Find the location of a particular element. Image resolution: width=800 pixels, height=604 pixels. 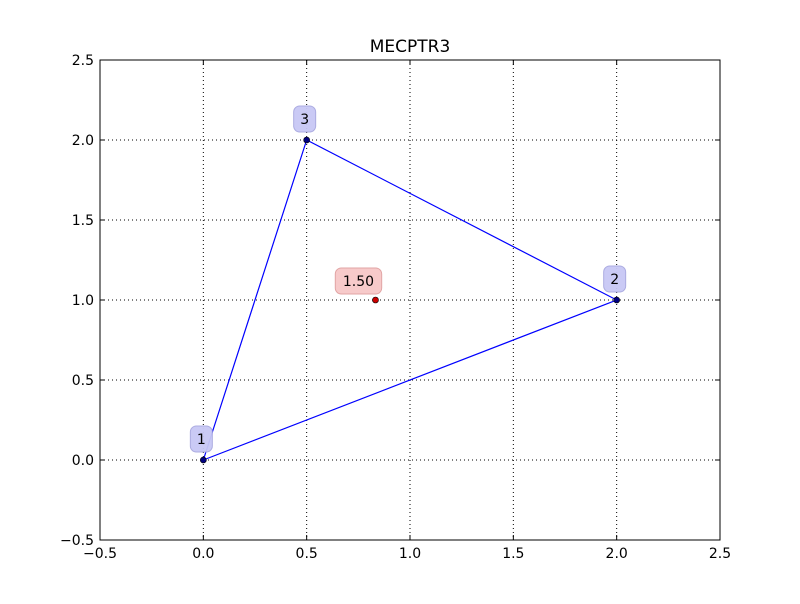

y-tick-label: 2.0 is located at coordinates (83, 141).